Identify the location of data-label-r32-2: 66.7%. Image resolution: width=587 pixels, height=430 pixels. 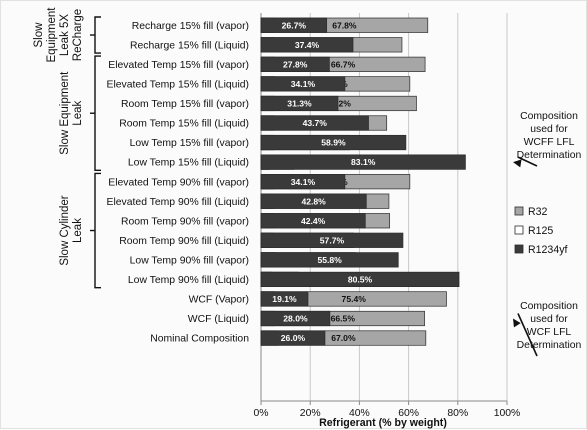
(343, 64).